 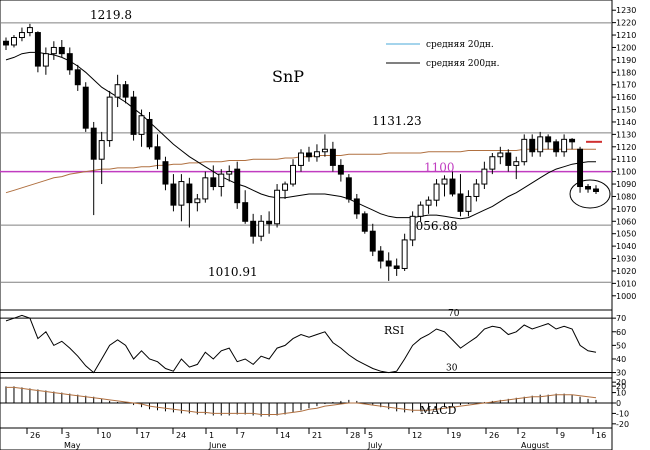 What do you see at coordinates (626, 246) in the screenshot?
I see `price-tick-label: 1040` at bounding box center [626, 246].